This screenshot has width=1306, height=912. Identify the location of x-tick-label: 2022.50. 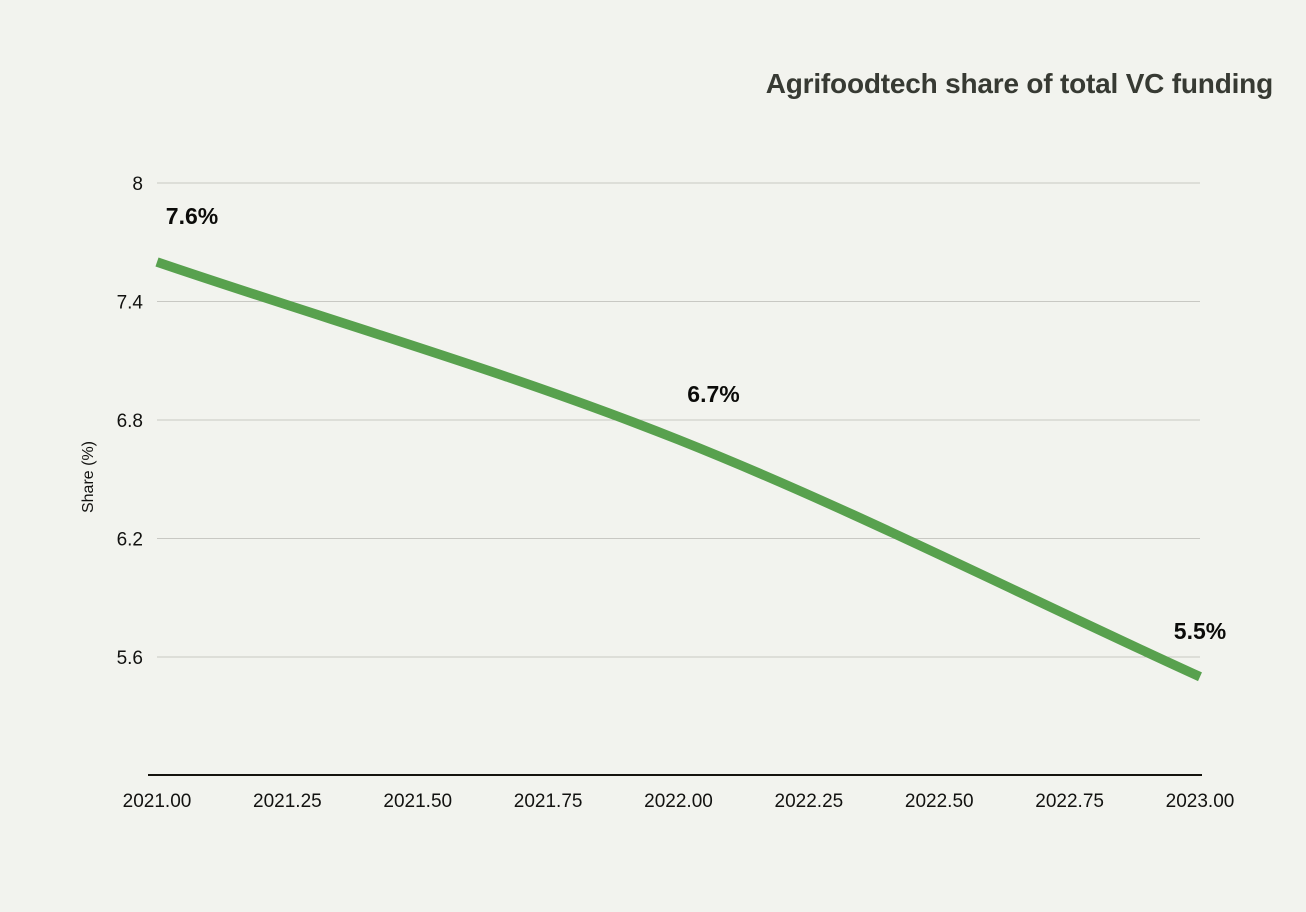
(939, 801).